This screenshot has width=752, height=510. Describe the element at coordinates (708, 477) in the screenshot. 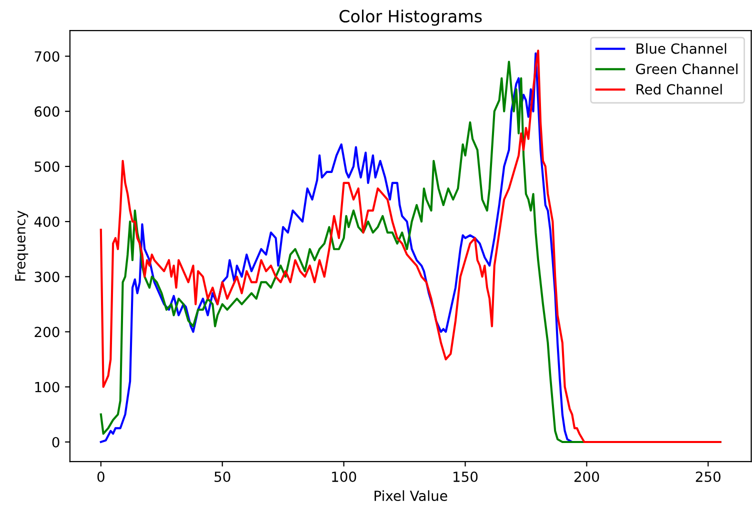

I see `x-tick-label: 250` at that location.